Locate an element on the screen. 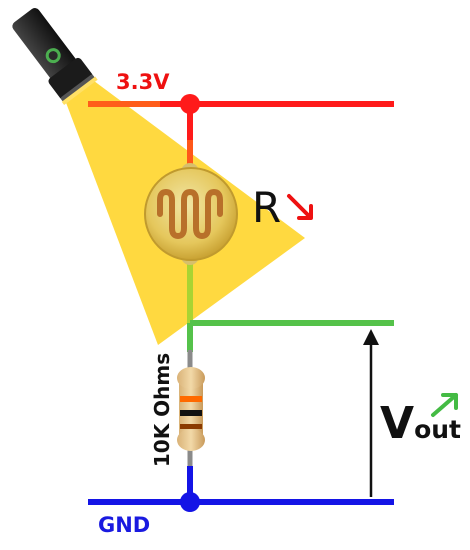  resistor-icon is located at coordinates (191, 409).